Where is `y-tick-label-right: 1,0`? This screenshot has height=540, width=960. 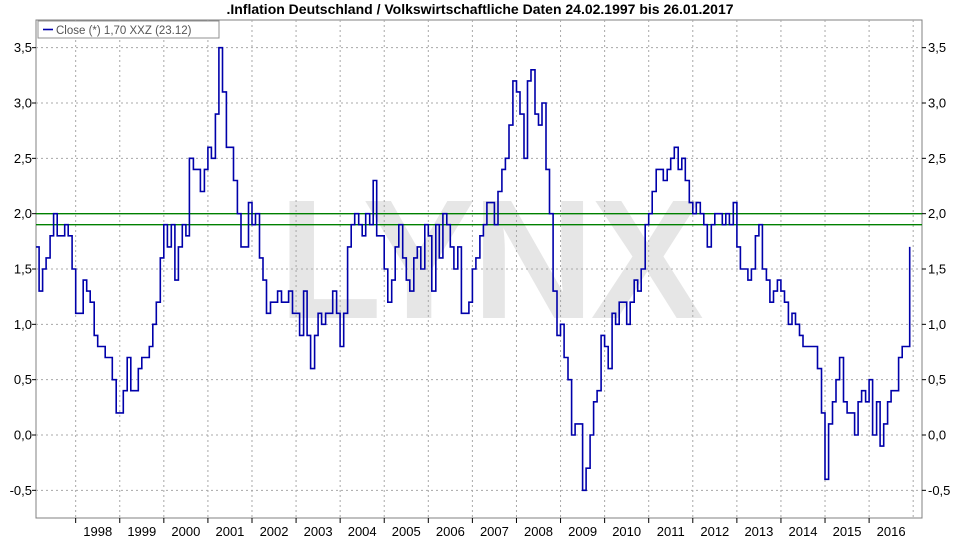 y-tick-label-right: 1,0 is located at coordinates (937, 324).